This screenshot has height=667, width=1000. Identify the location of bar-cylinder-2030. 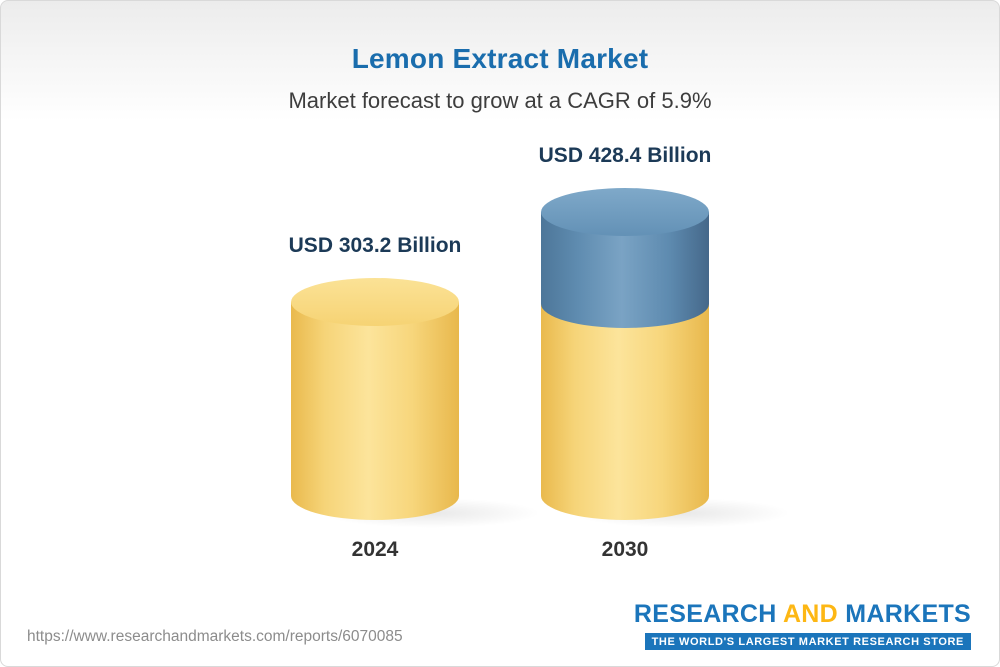
(666, 358).